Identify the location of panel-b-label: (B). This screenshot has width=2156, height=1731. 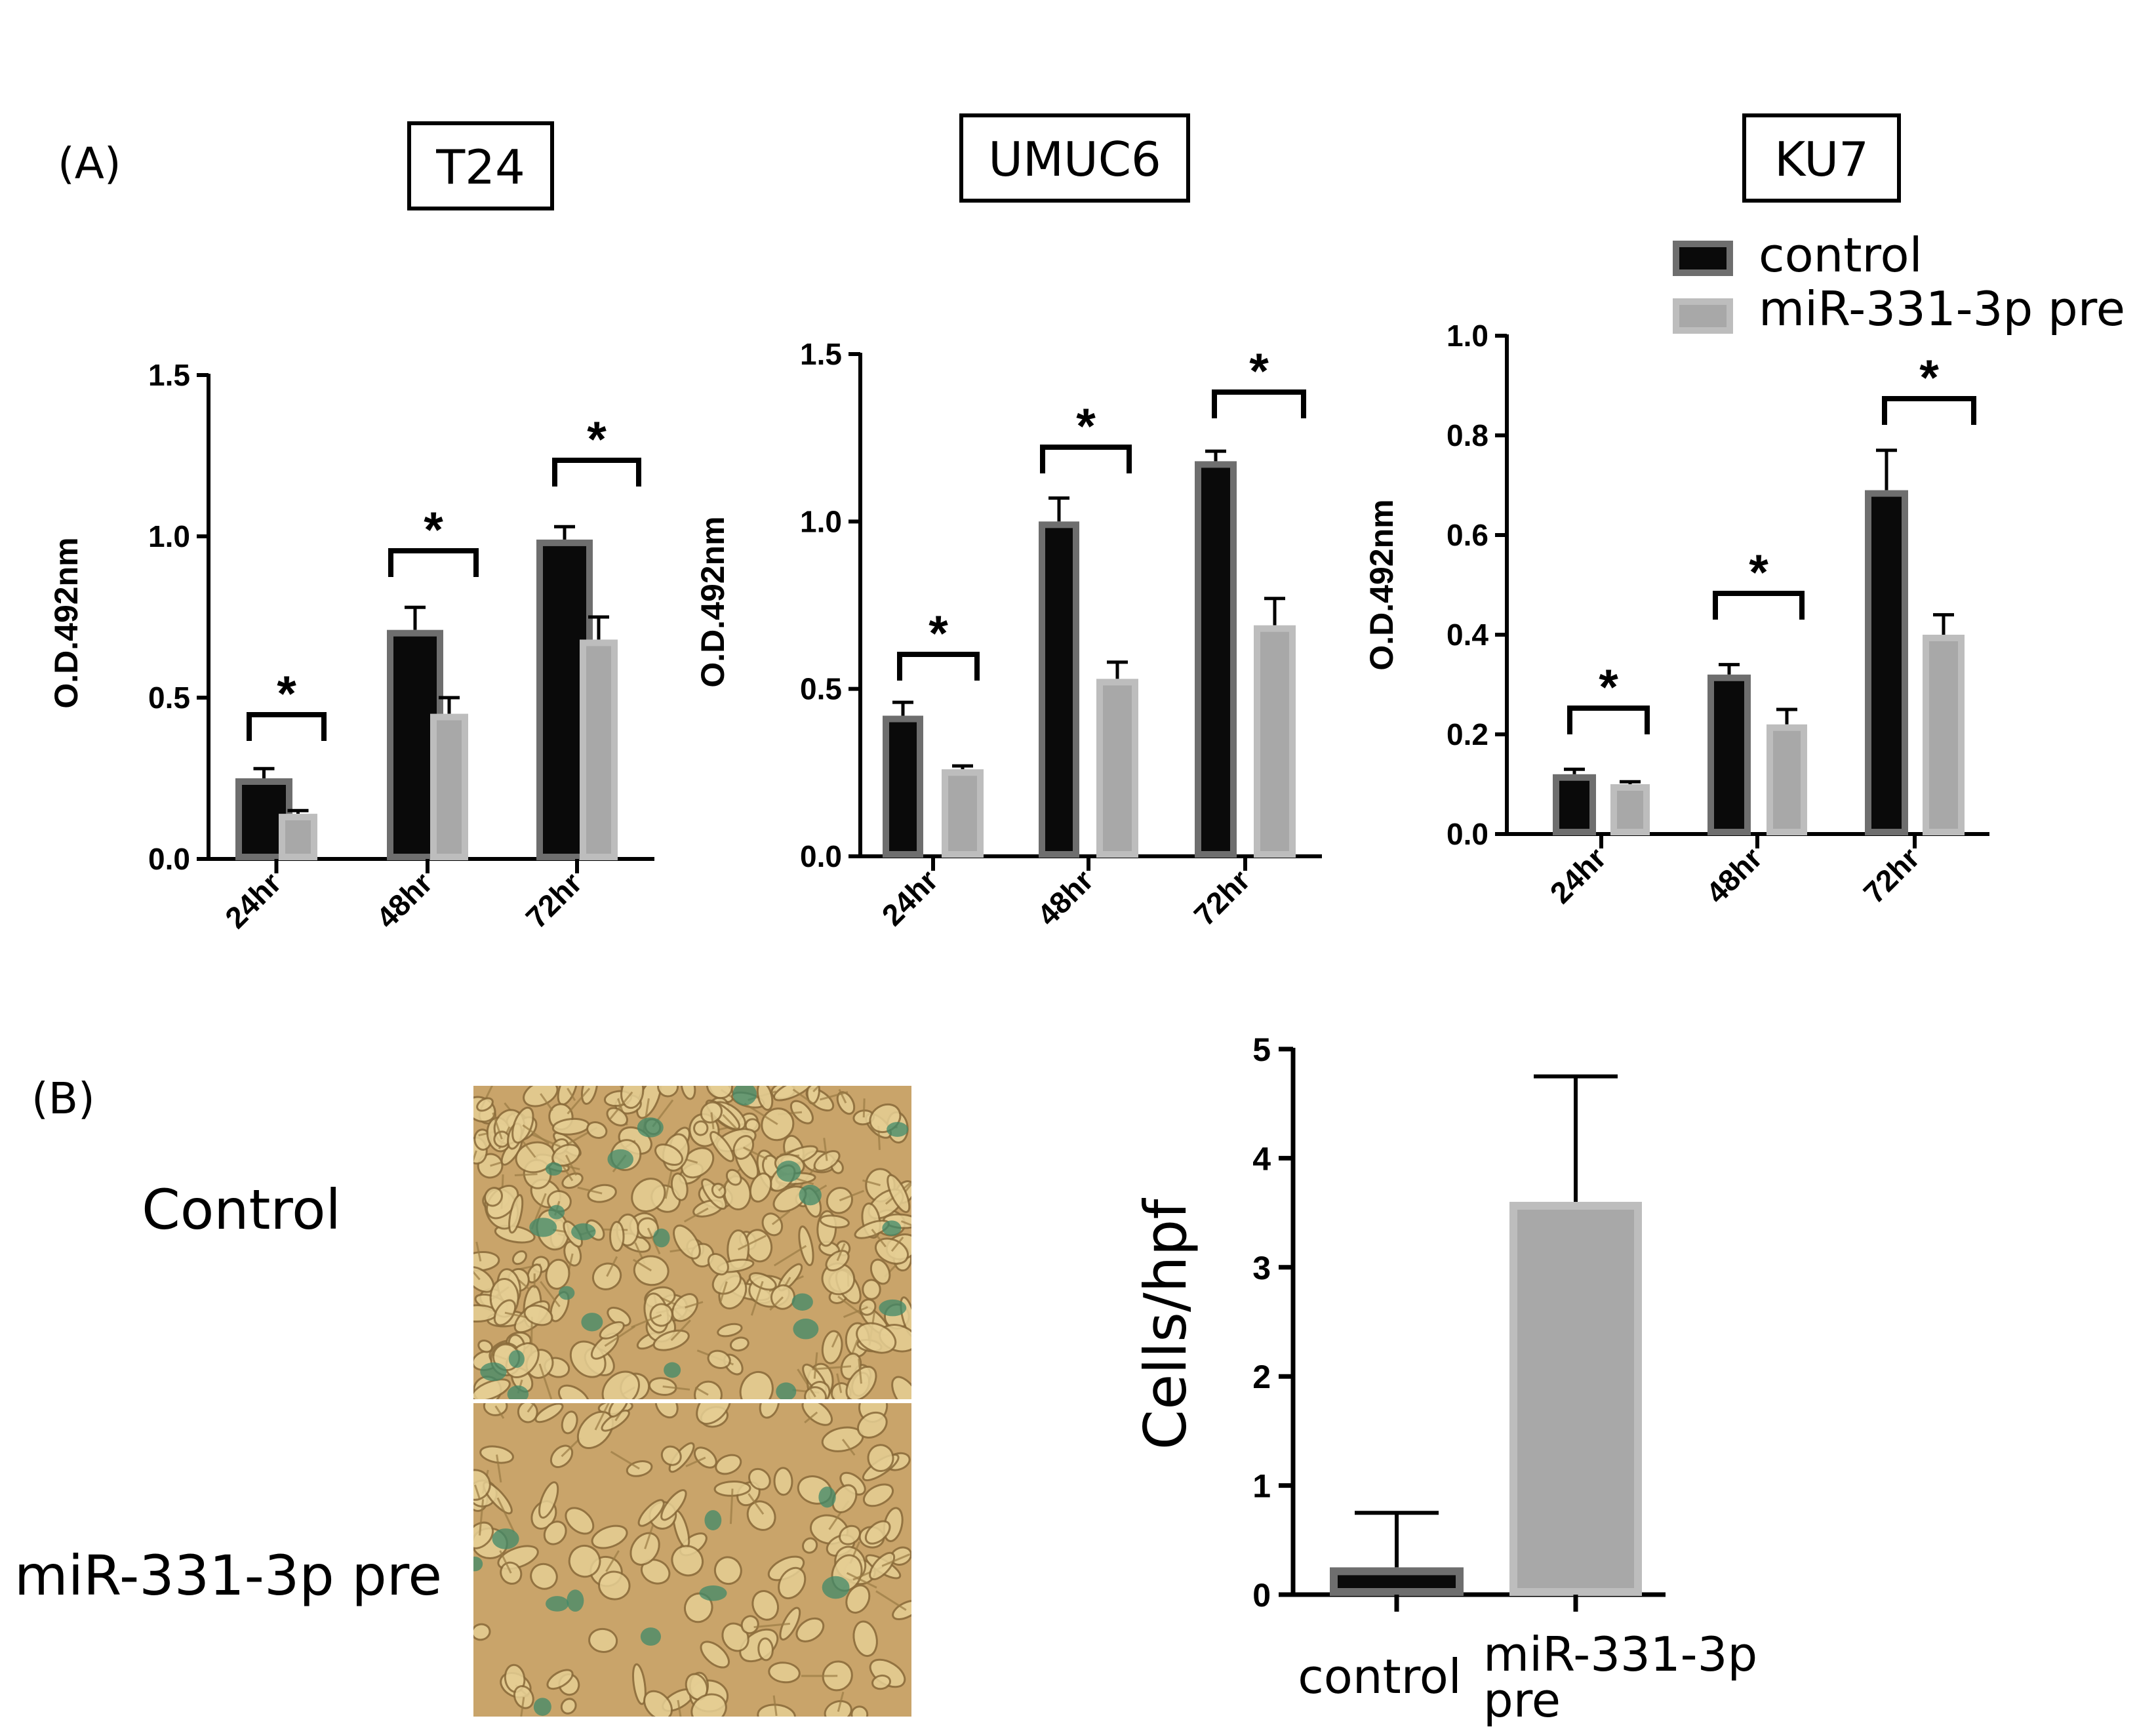
(63, 1098).